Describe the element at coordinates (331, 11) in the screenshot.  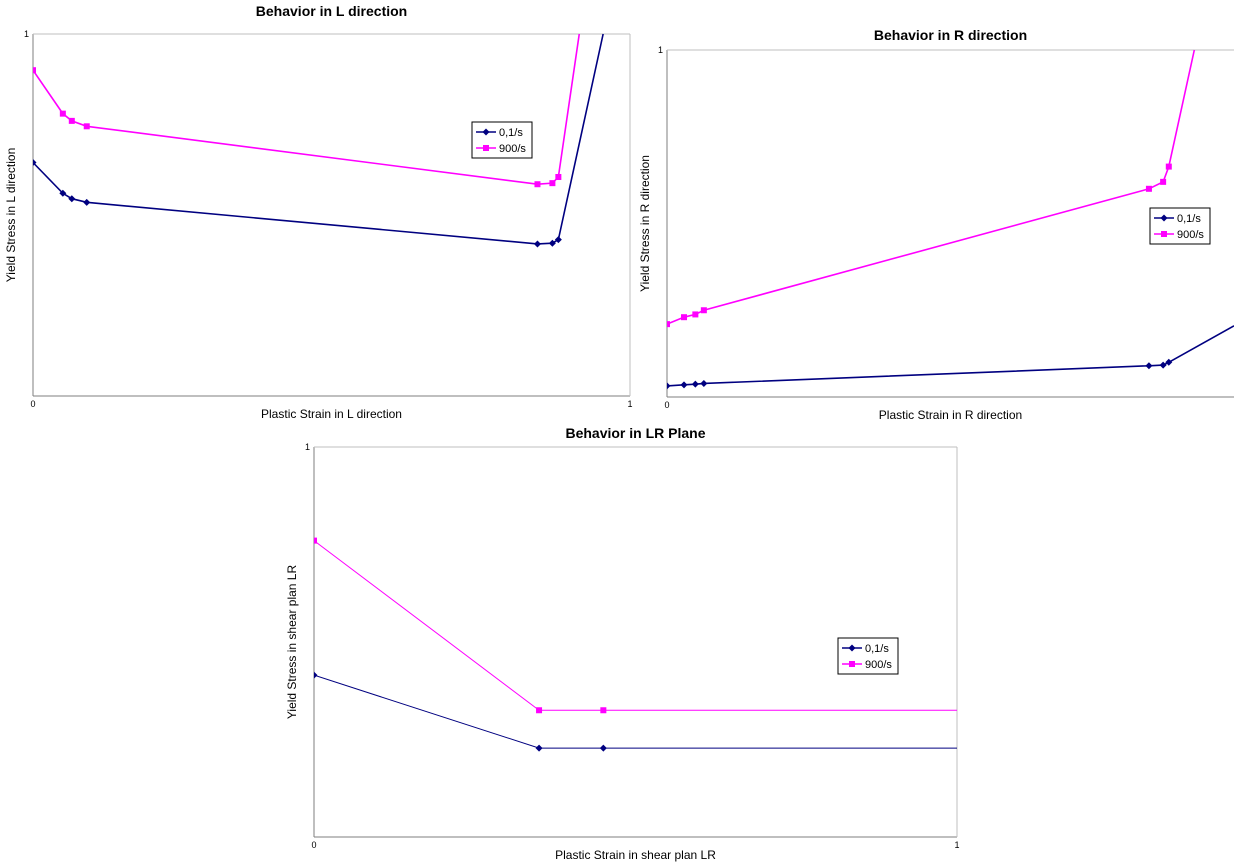
I see `chart-title: Behavior in L direction` at that location.